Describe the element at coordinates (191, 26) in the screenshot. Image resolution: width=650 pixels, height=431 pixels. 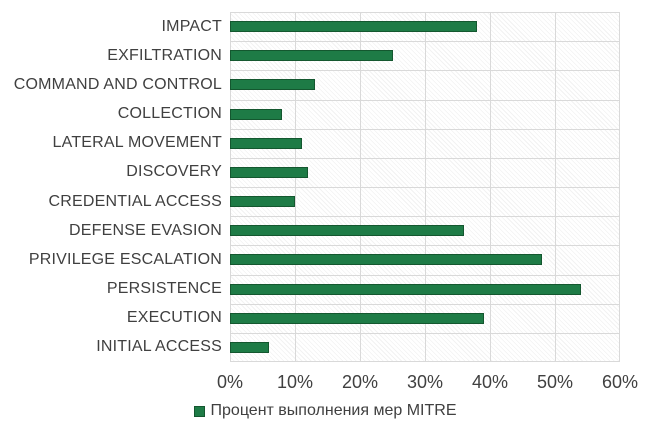
I see `category-label: IMPACT` at that location.